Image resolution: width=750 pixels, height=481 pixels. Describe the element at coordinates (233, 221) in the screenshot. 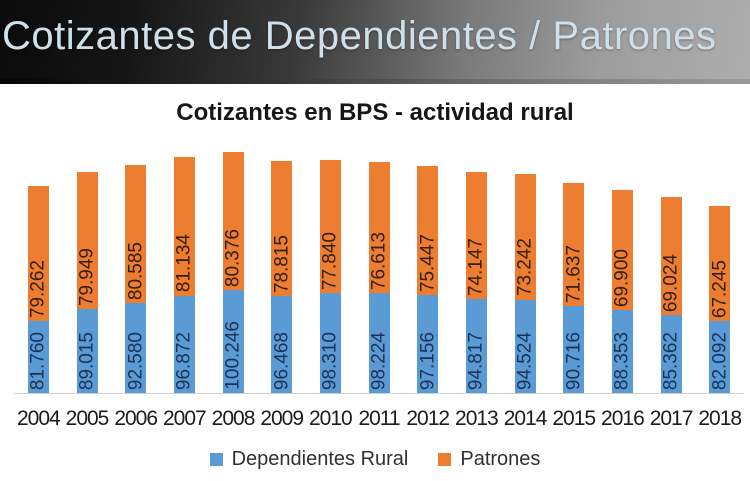

I see `bar-segment-patrones: 80.376` at that location.